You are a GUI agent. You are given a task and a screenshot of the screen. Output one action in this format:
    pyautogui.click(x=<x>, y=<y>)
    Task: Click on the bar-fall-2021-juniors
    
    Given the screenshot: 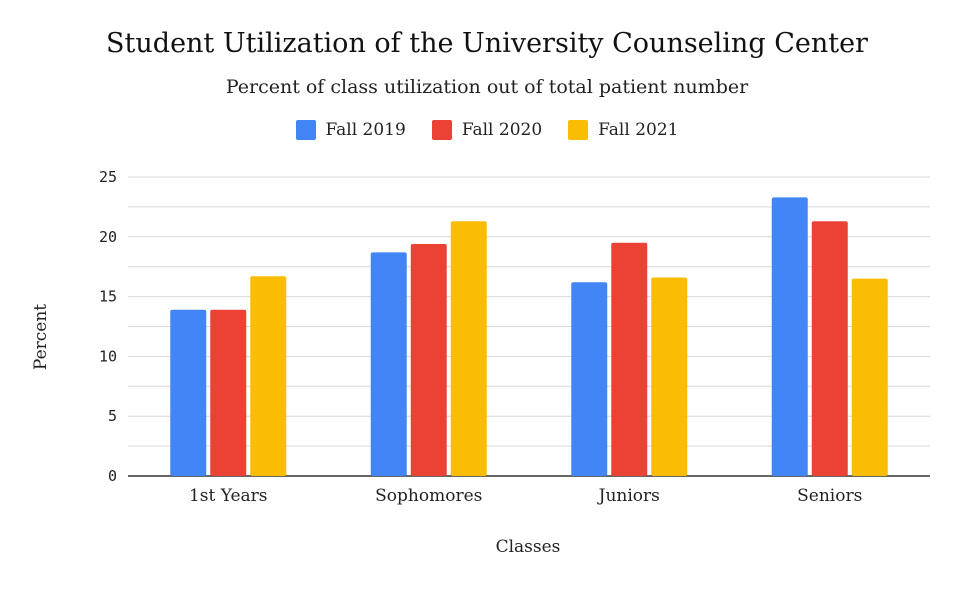 What is the action you would take?
    pyautogui.click(x=669, y=376)
    